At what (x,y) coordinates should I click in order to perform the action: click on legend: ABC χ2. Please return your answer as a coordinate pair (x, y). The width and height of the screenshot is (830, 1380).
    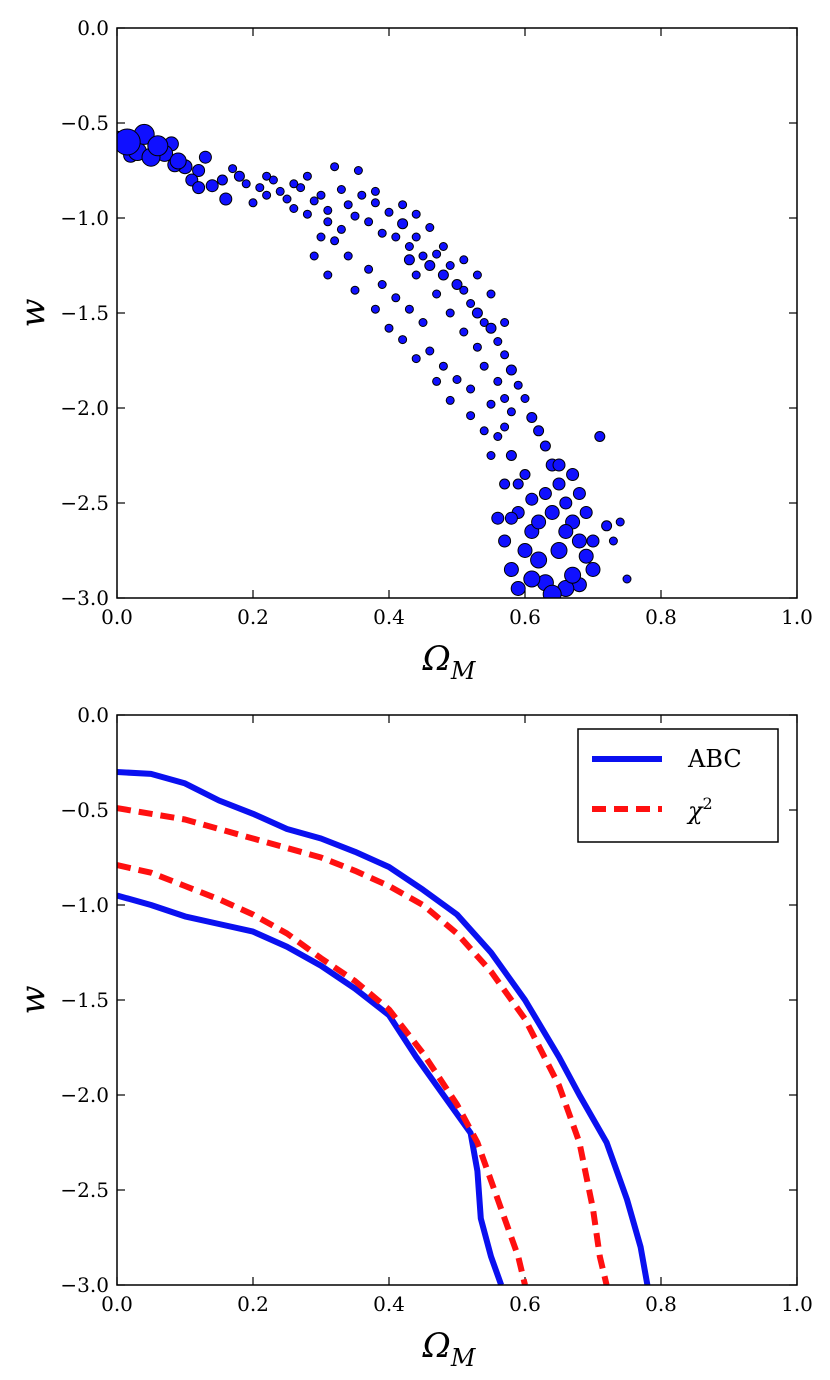
    Looking at the image, I should click on (678, 785).